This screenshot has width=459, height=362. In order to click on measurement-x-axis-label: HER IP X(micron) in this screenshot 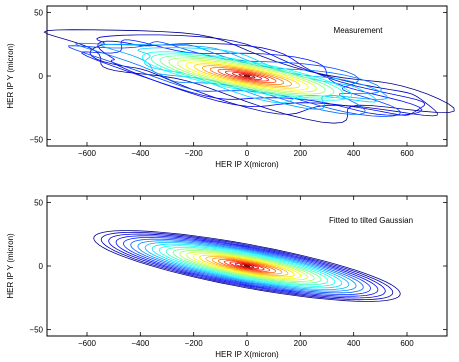, I will do `click(247, 164)`.